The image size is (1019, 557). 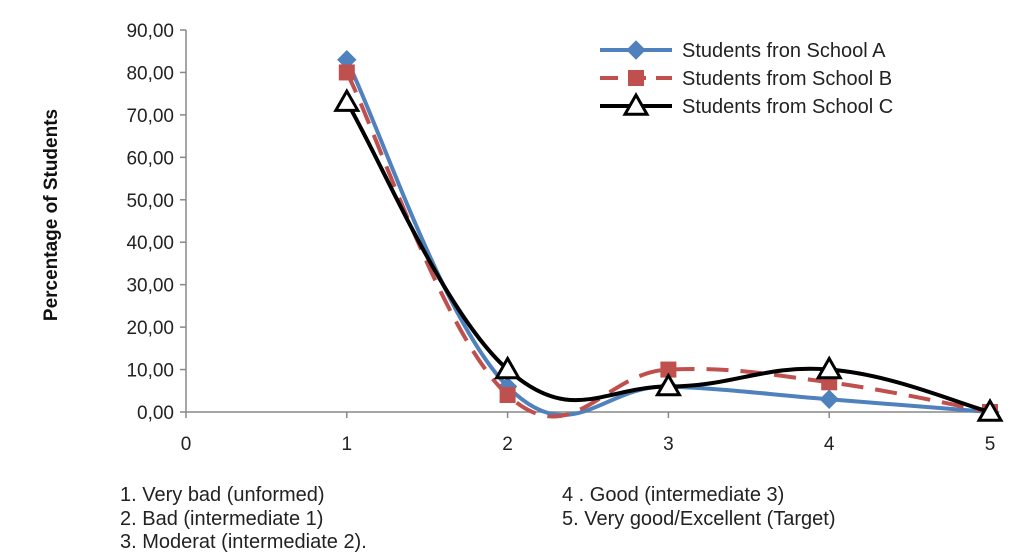 What do you see at coordinates (155, 413) in the screenshot?
I see `y-tick-label: 0,00` at bounding box center [155, 413].